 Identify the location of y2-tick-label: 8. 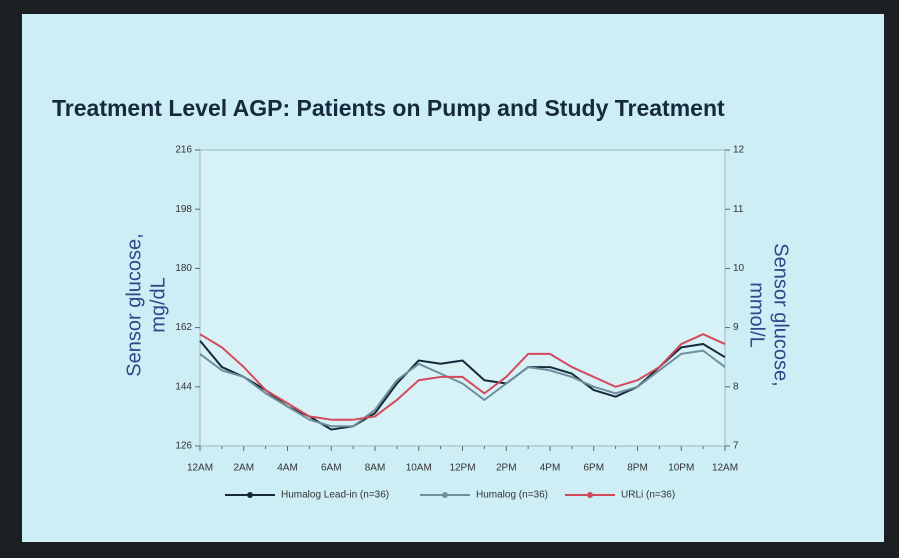
(736, 386).